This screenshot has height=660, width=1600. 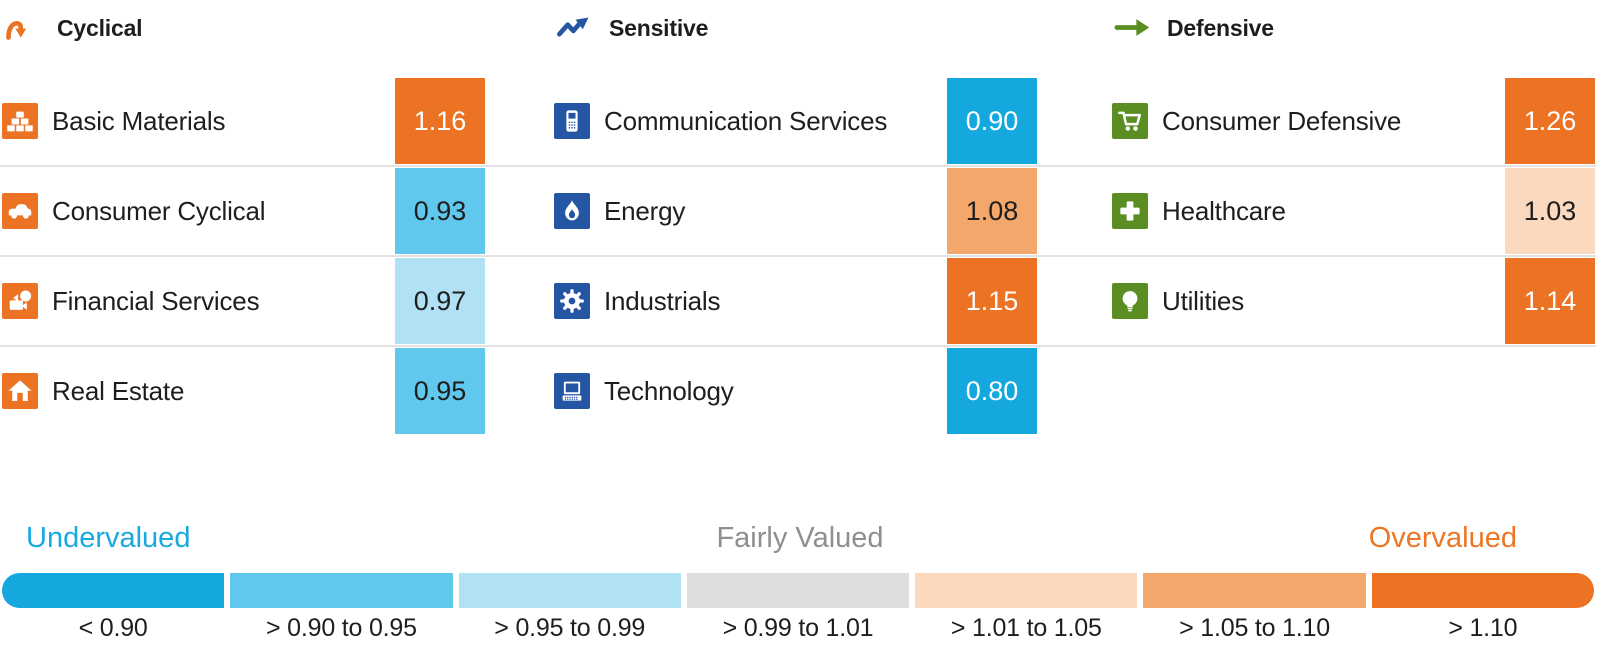 What do you see at coordinates (1550, 211) in the screenshot?
I see `value-cell: 1.03` at bounding box center [1550, 211].